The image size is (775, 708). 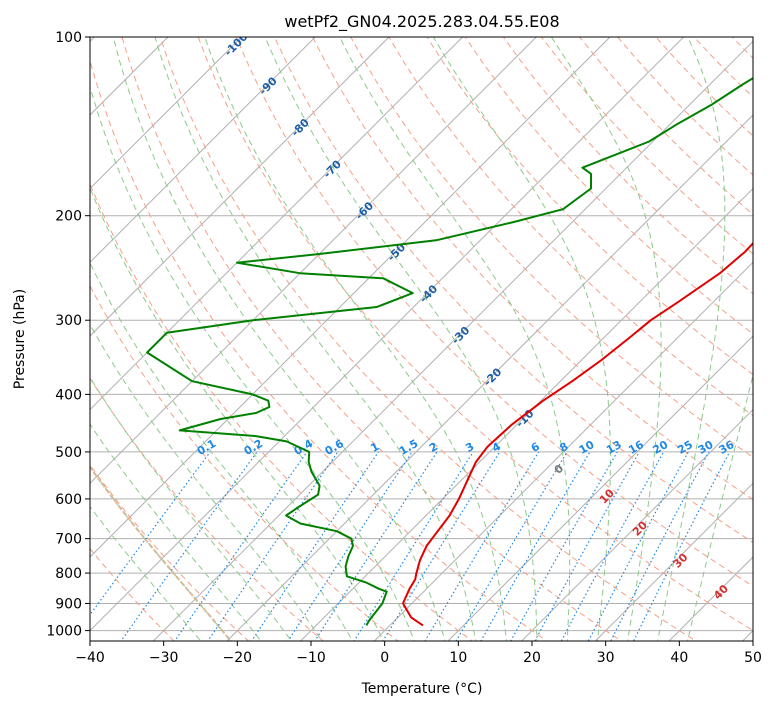 I want to click on y-tick-label: 400, so click(x=68, y=395).